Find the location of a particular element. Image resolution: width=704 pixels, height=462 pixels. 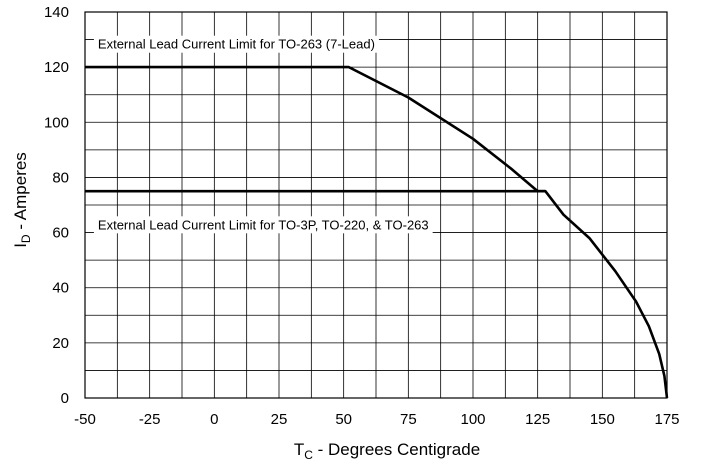

x-tick-label: 100 is located at coordinates (472, 419).